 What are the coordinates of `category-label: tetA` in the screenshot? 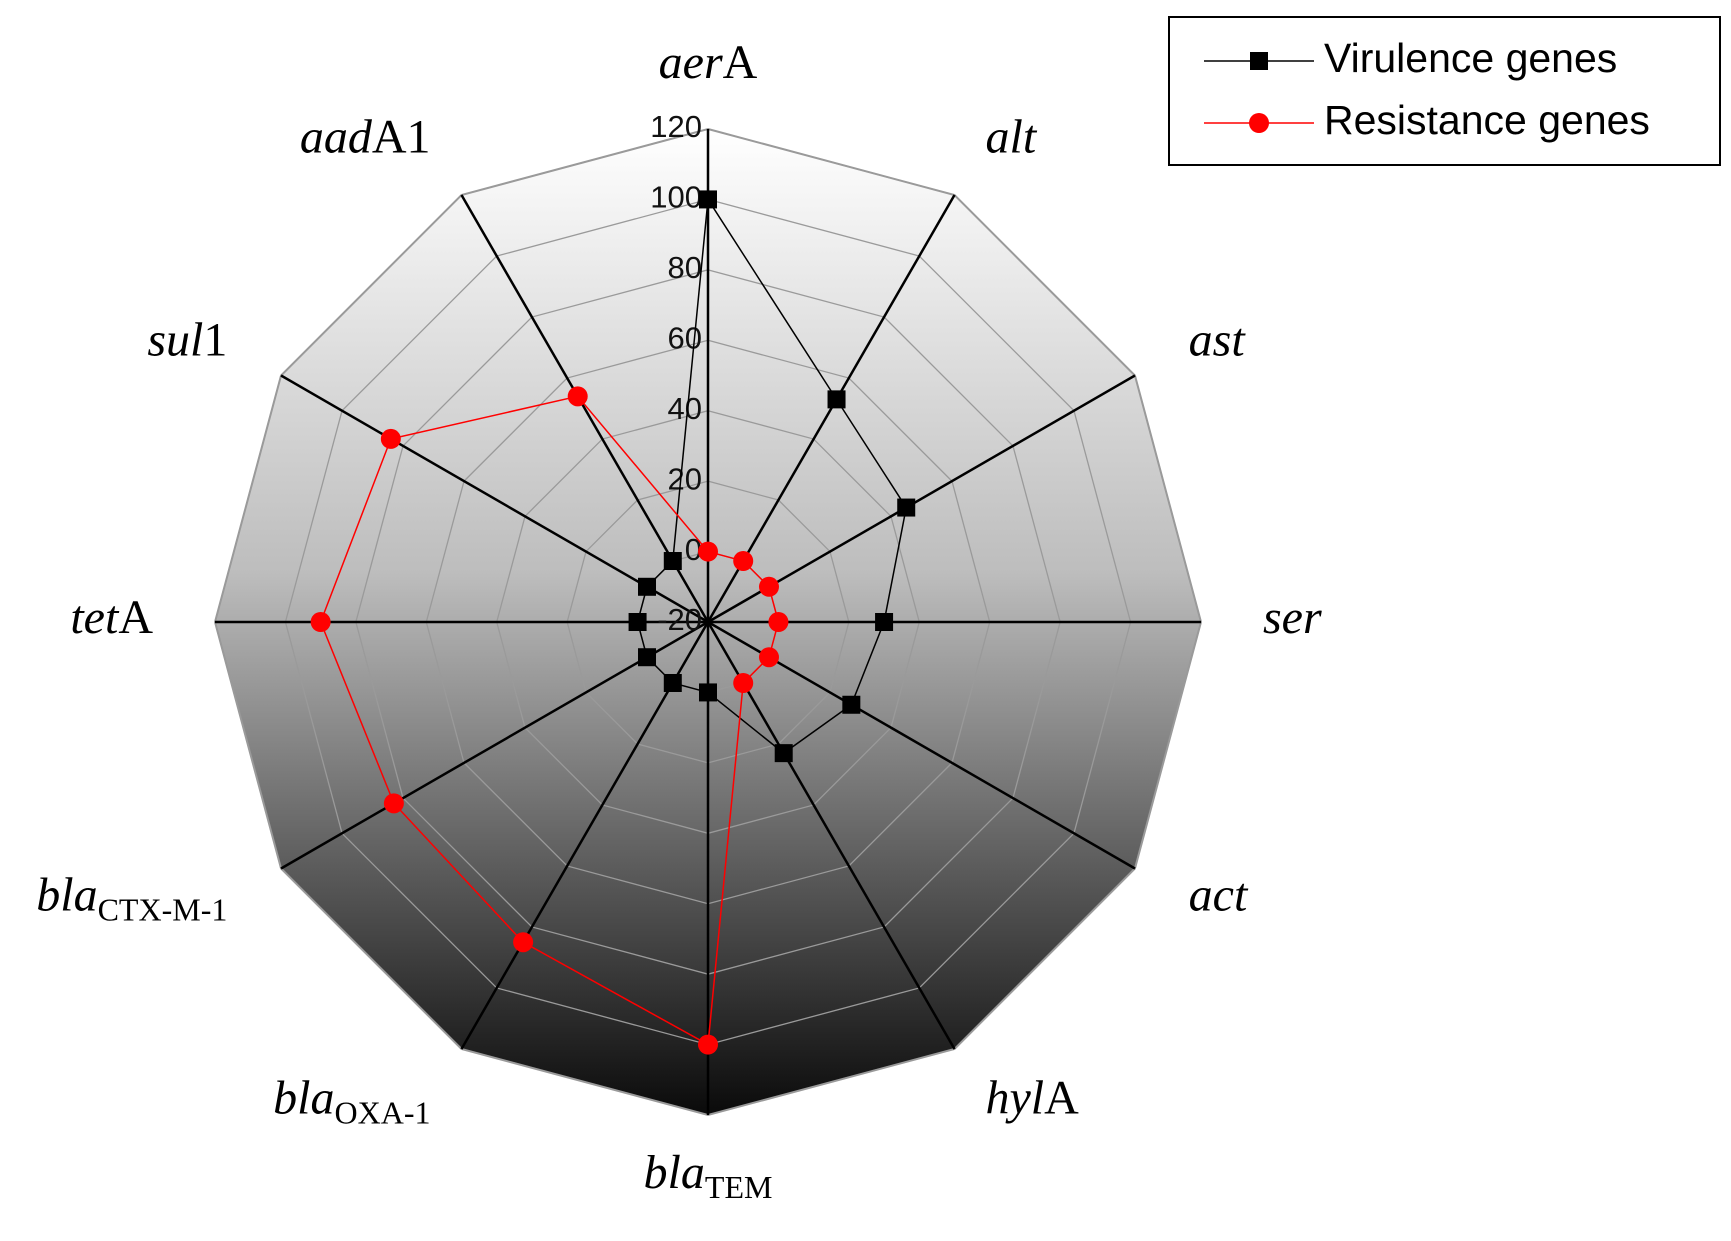 It's located at (111, 617).